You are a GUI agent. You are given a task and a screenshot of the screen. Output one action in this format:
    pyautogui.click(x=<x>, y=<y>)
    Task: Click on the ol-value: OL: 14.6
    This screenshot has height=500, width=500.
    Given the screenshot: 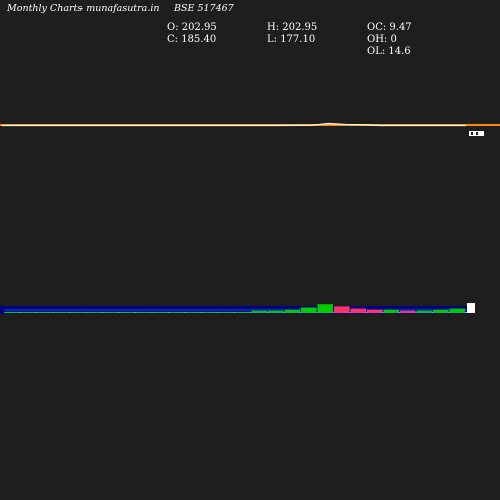 What is the action you would take?
    pyautogui.click(x=389, y=51)
    